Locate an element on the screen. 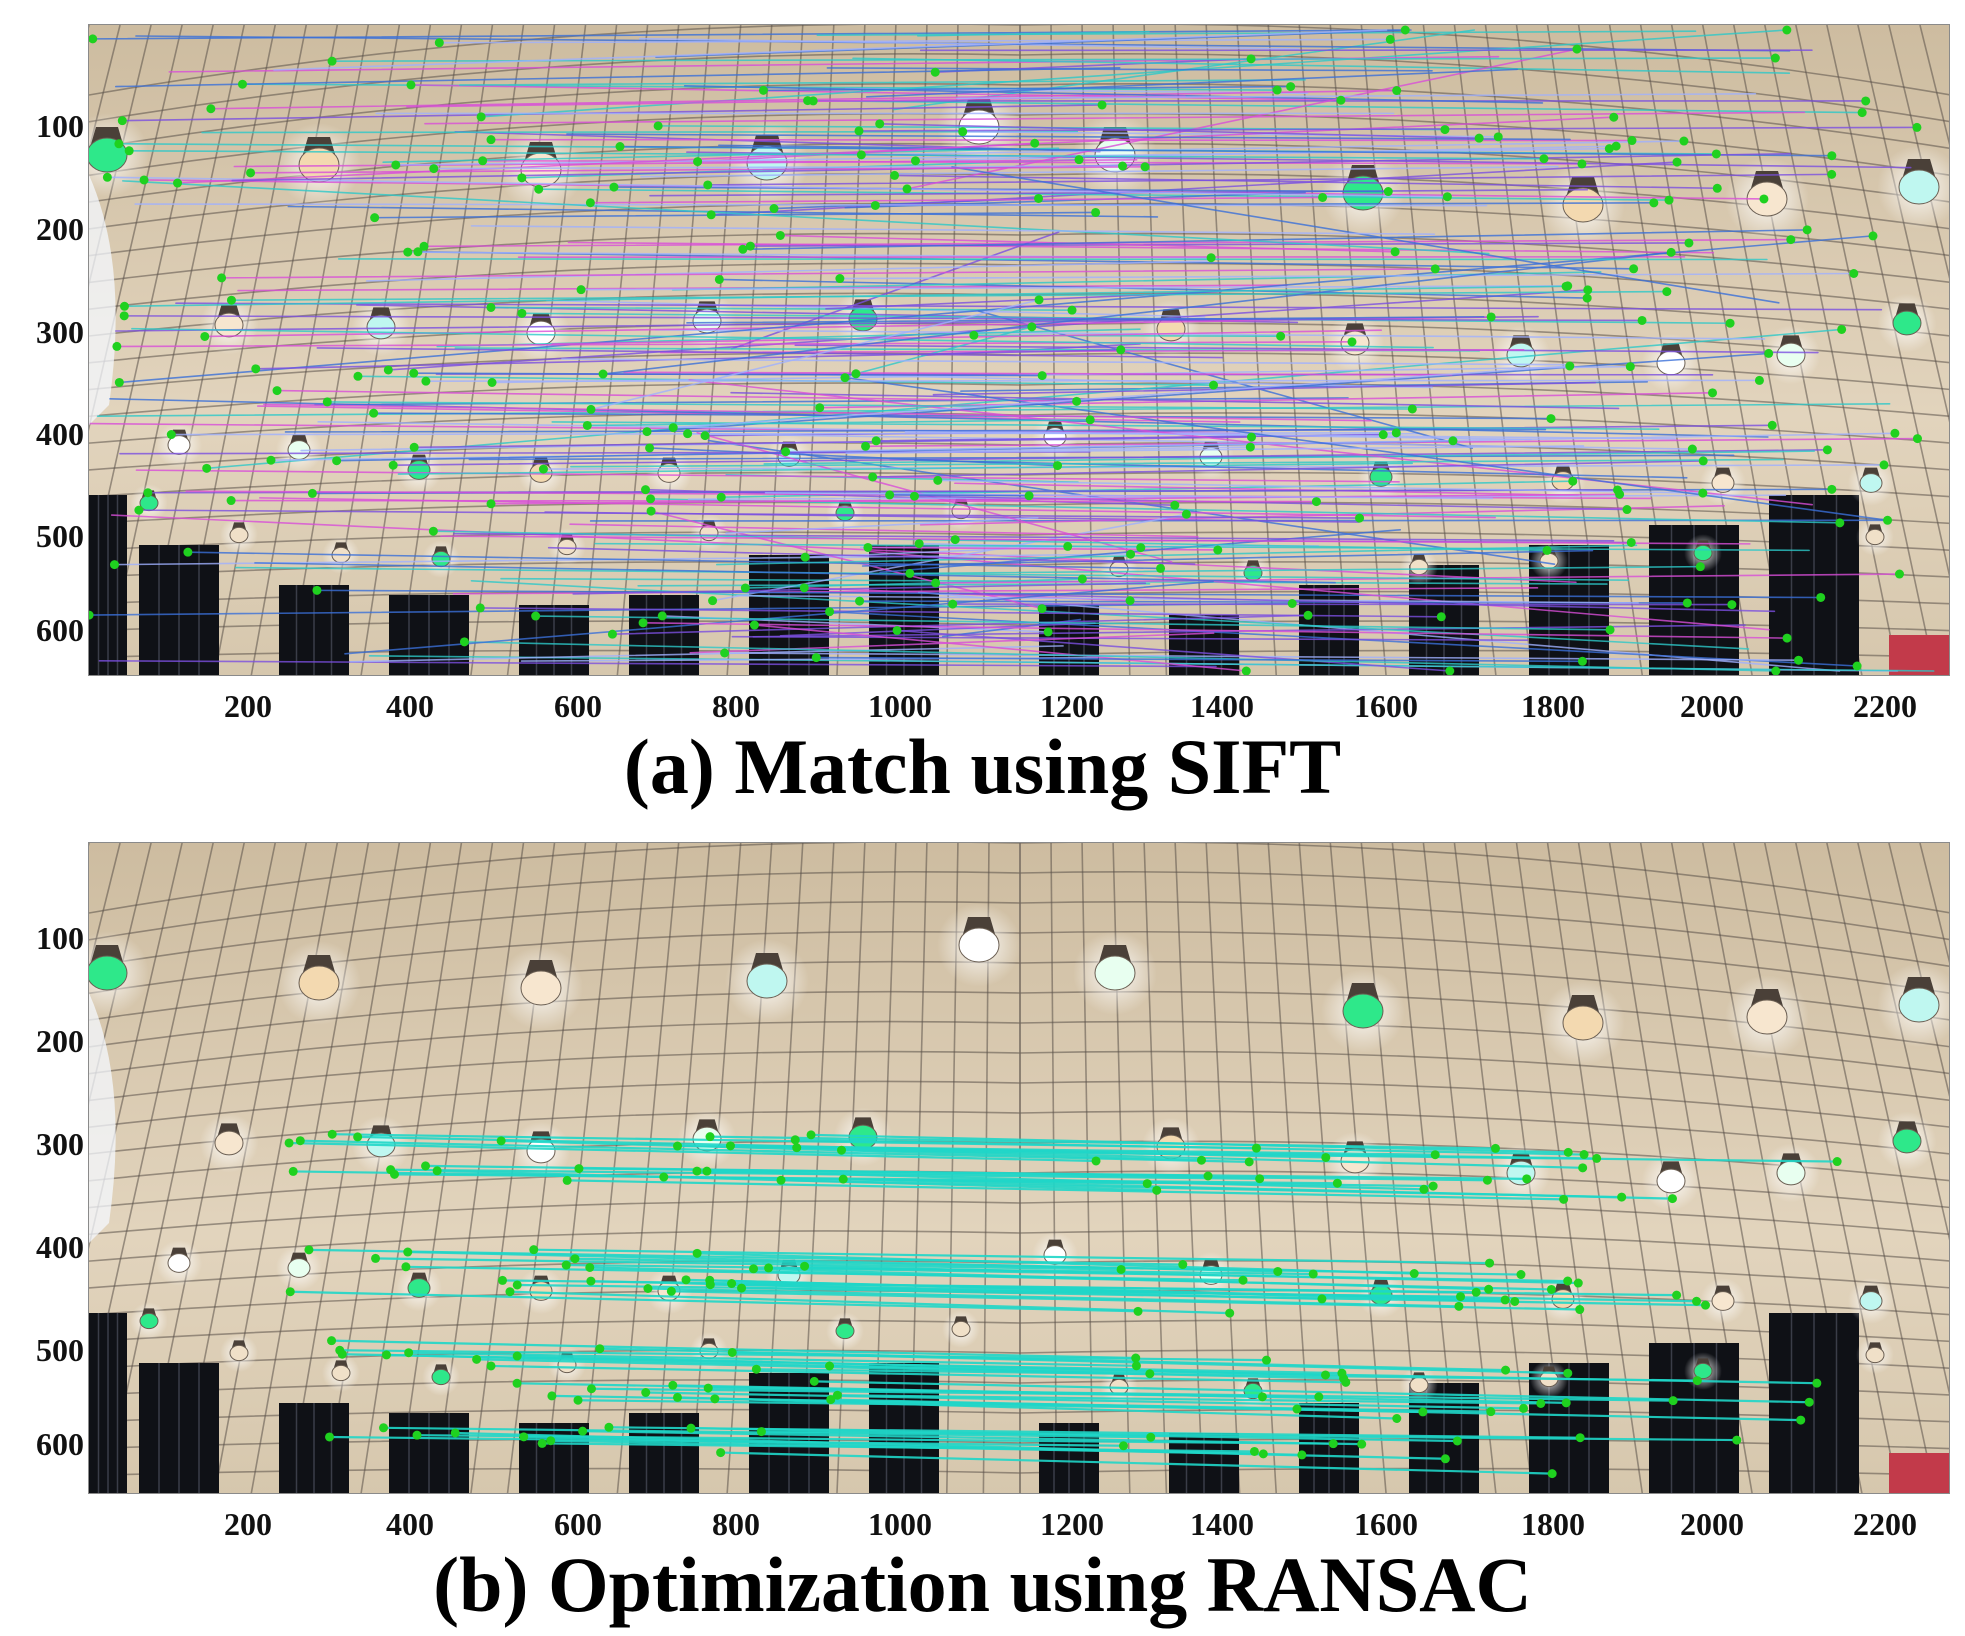 The height and width of the screenshot is (1636, 1965). y-tick-label: 500 is located at coordinates (60, 1350).